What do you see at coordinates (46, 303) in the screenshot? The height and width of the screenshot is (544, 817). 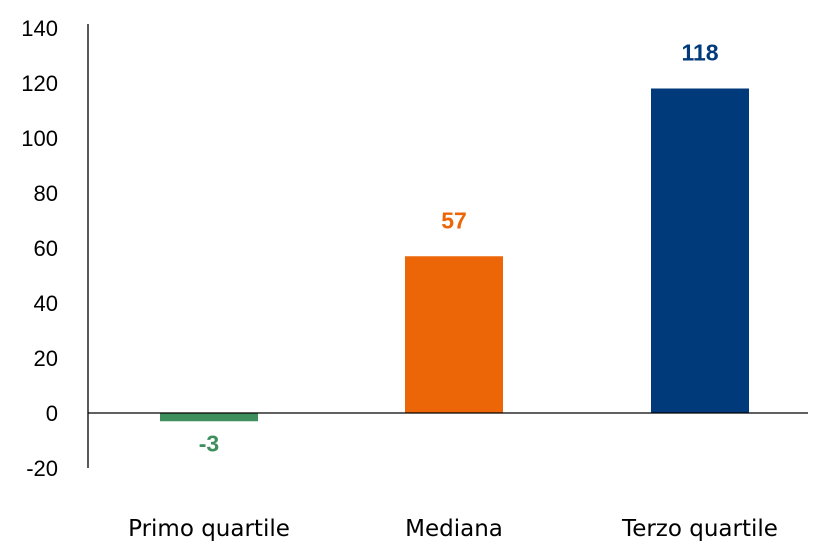 I see `y-tick-label: 40` at bounding box center [46, 303].